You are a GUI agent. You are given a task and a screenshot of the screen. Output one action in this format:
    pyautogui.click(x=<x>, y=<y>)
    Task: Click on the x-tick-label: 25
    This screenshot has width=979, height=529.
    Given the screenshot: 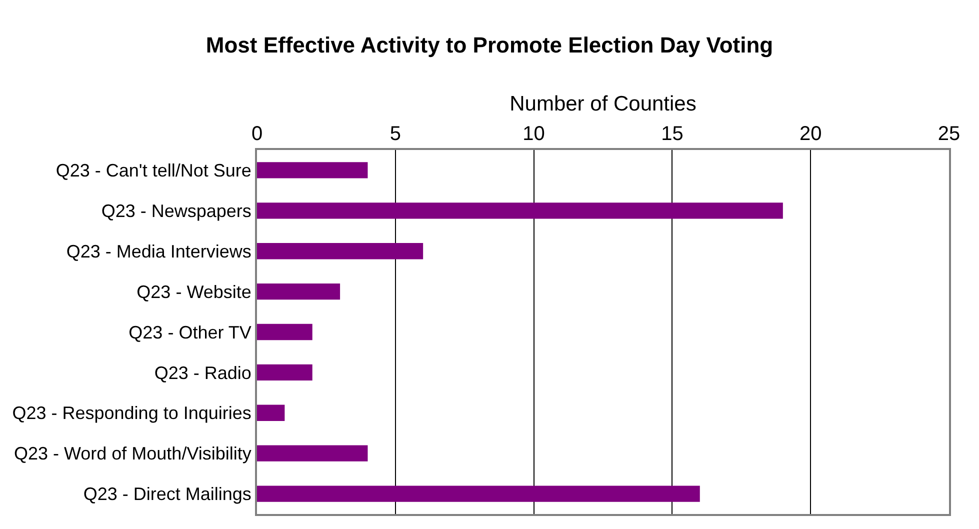 What is the action you would take?
    pyautogui.click(x=949, y=134)
    